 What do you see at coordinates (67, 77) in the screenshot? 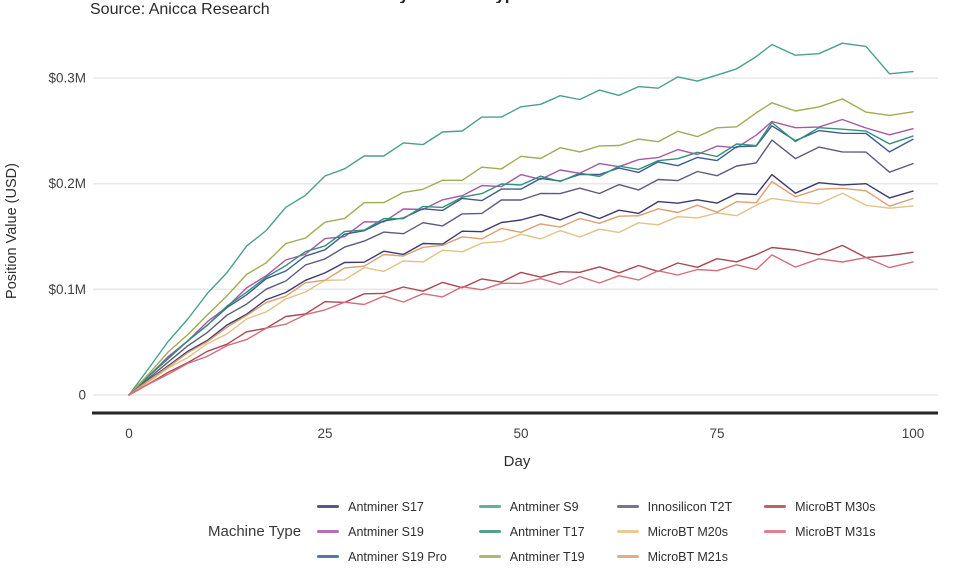
I see `y-tick-label: $0.3M` at bounding box center [67, 77].